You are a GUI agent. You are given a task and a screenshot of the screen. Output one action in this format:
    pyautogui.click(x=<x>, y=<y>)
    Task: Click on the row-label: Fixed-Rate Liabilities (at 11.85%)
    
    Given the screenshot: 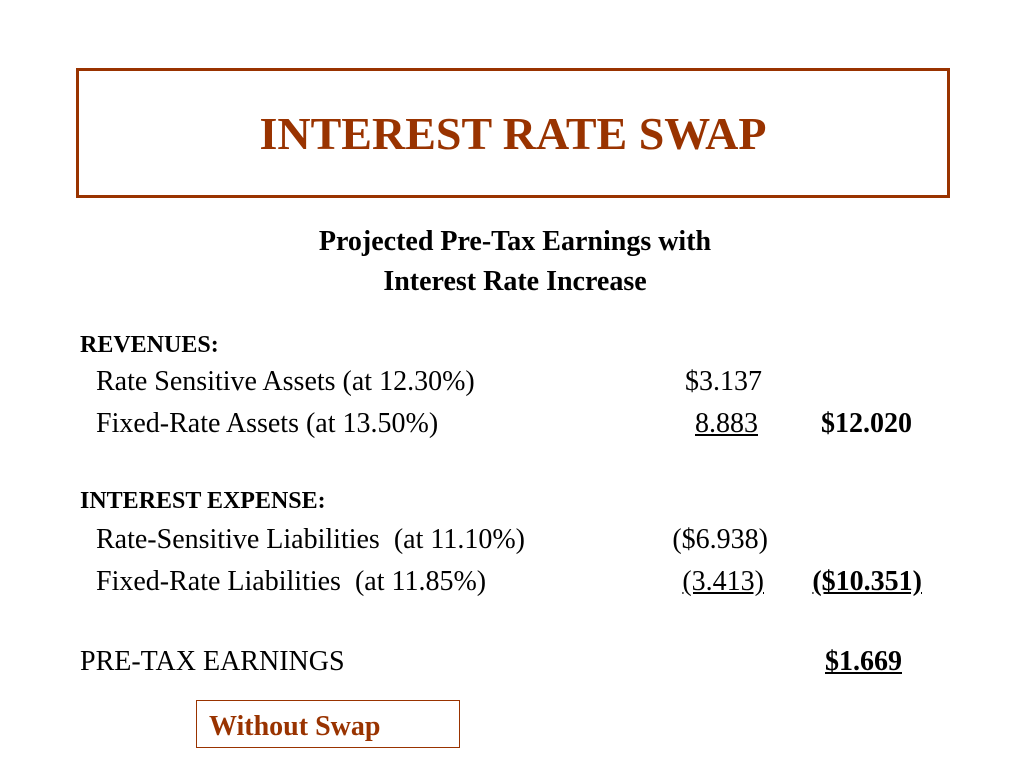 What is the action you would take?
    pyautogui.click(x=291, y=581)
    